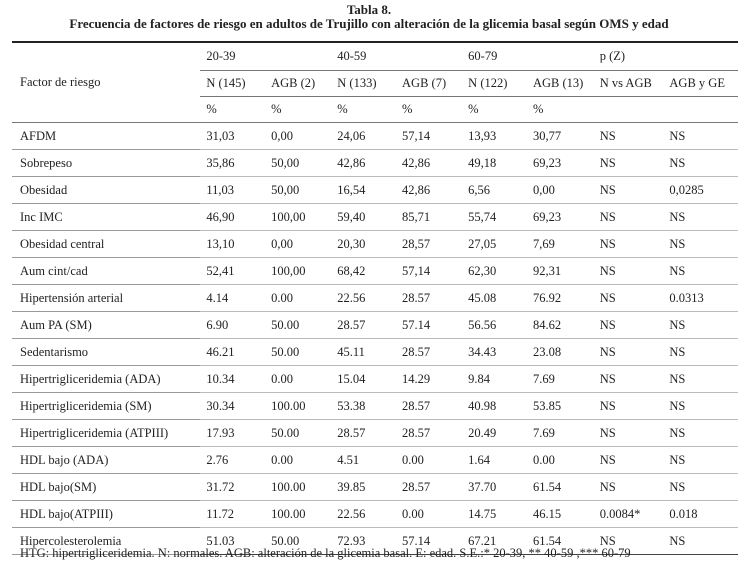 The image size is (738, 567). Describe the element at coordinates (233, 406) in the screenshot. I see `value-cell: 30.34` at that location.